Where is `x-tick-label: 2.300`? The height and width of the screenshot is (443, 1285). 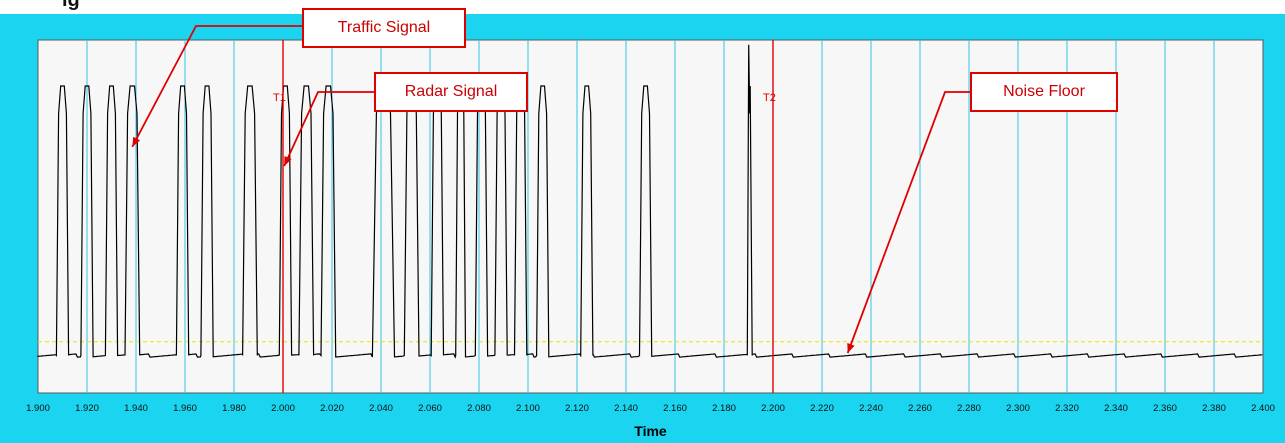
x-tick-label: 2.300 is located at coordinates (1018, 408).